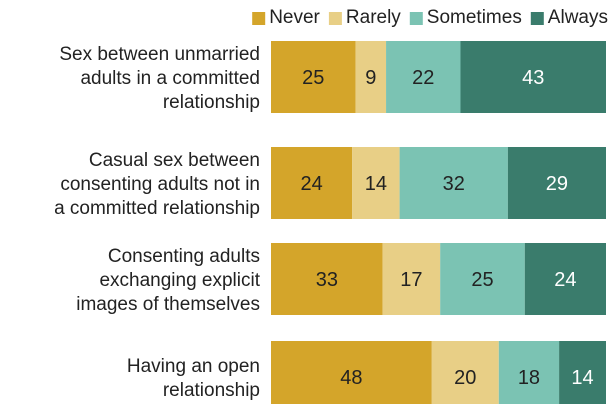 Image resolution: width=614 pixels, height=404 pixels. Describe the element at coordinates (537, 18) in the screenshot. I see `legend-swatch-always` at that location.